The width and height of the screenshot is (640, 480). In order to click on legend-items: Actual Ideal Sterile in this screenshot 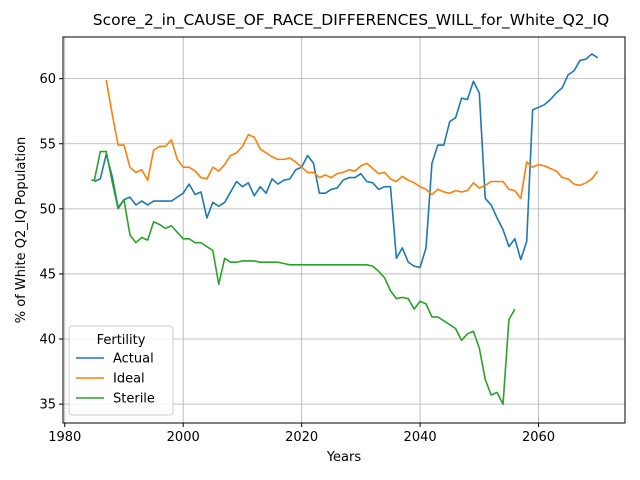, I will do `click(115, 379)`.